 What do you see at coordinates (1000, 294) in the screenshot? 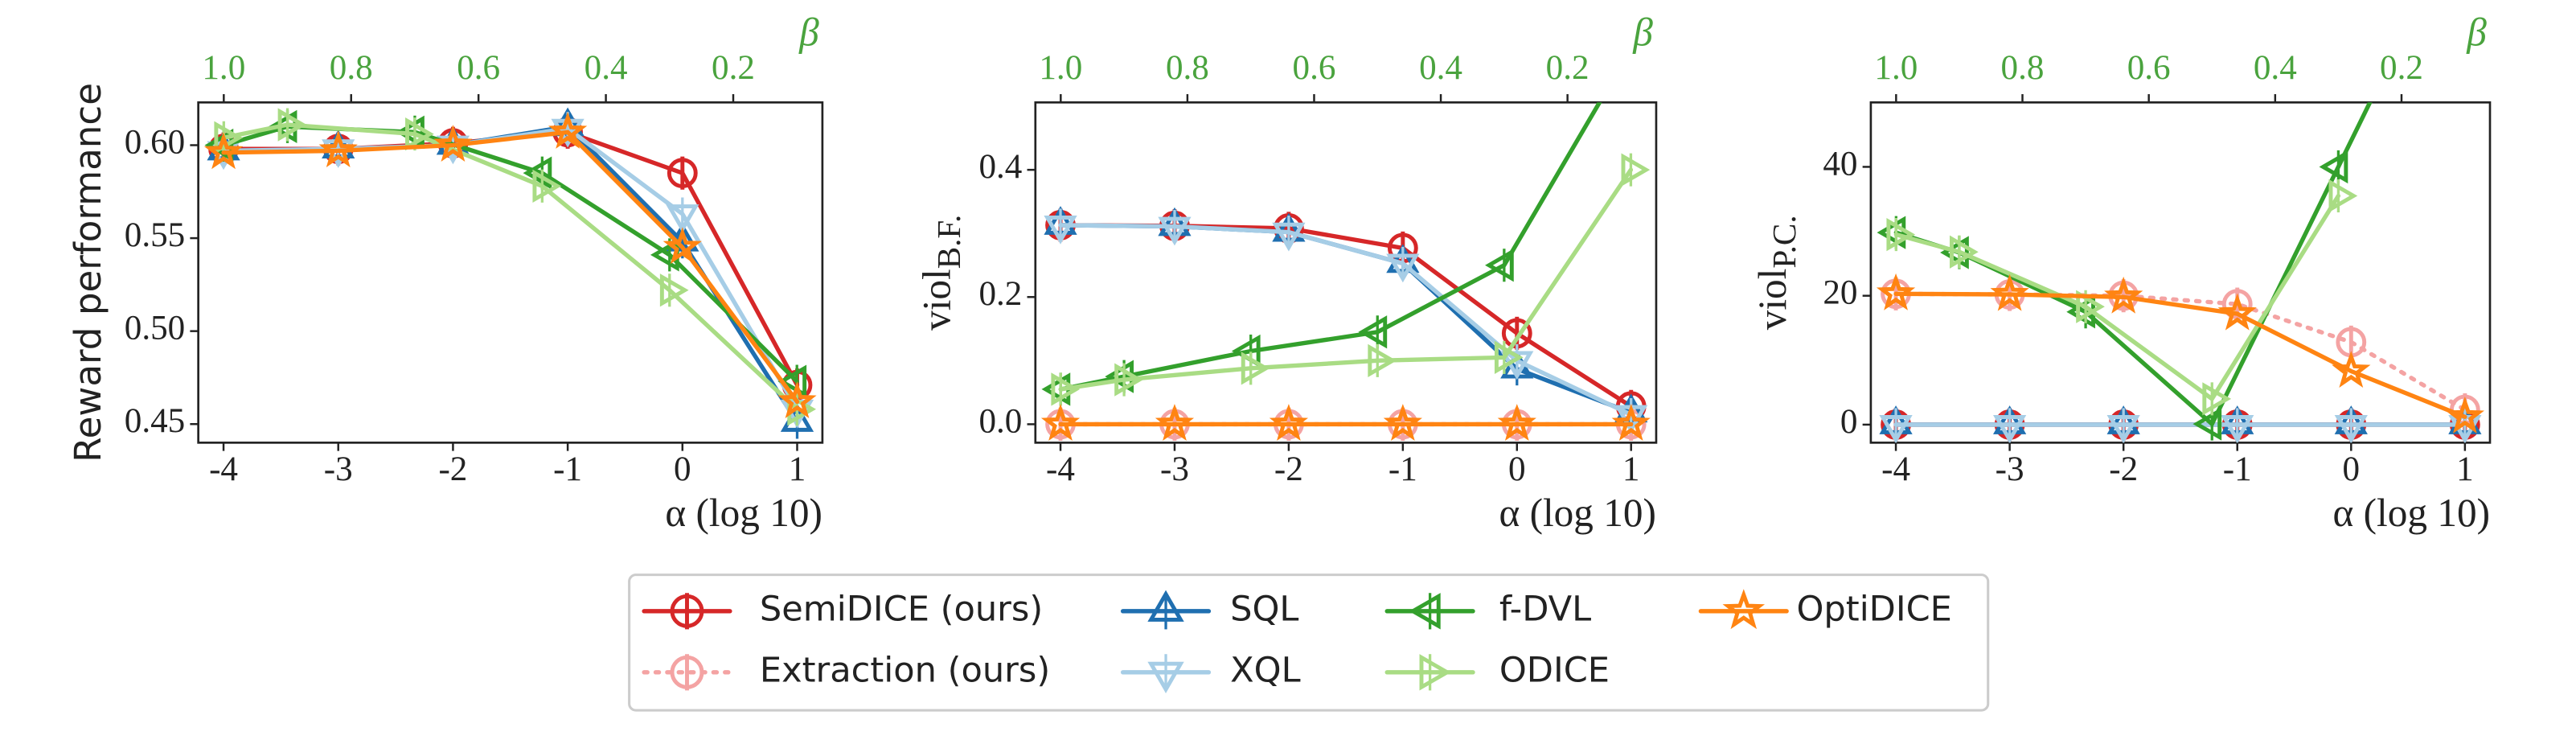
I see `y-tick-label: 0.2` at bounding box center [1000, 294].